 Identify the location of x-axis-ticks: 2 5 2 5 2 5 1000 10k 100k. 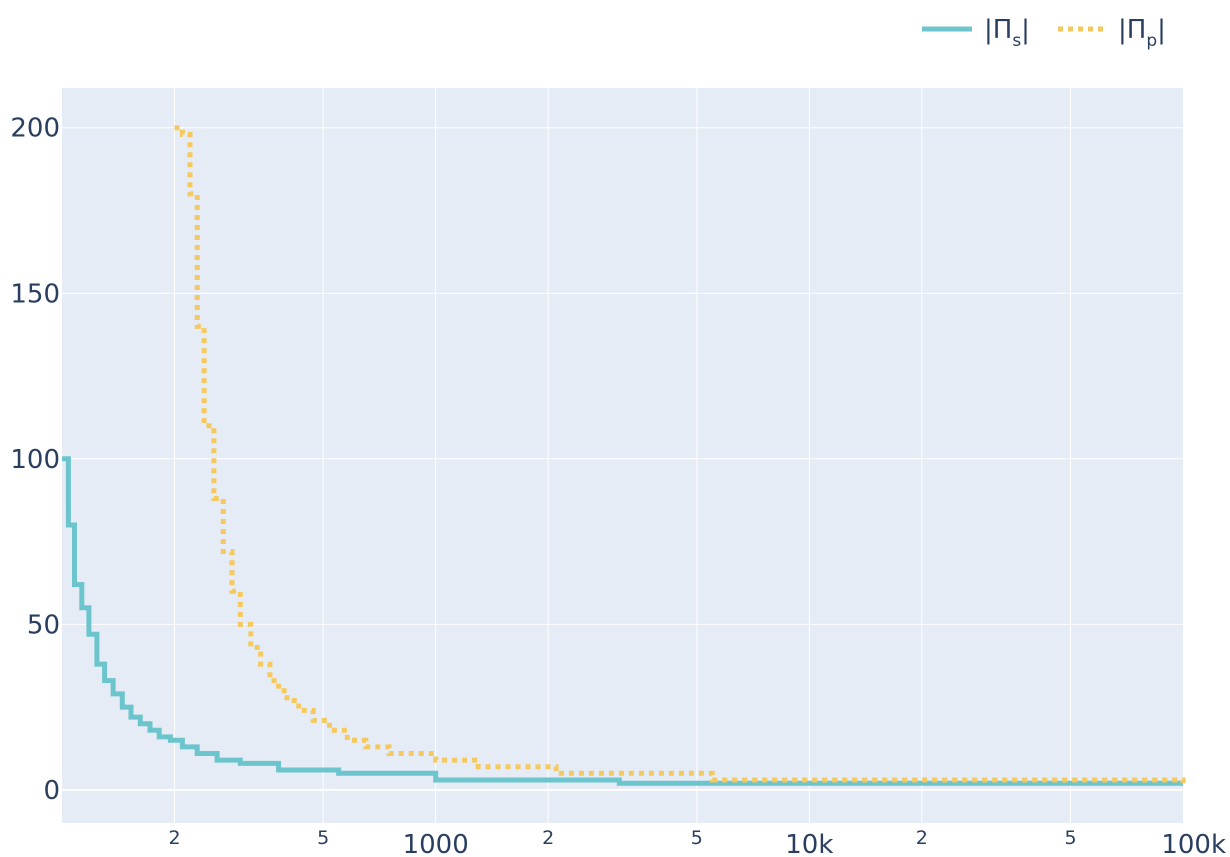
(697, 842).